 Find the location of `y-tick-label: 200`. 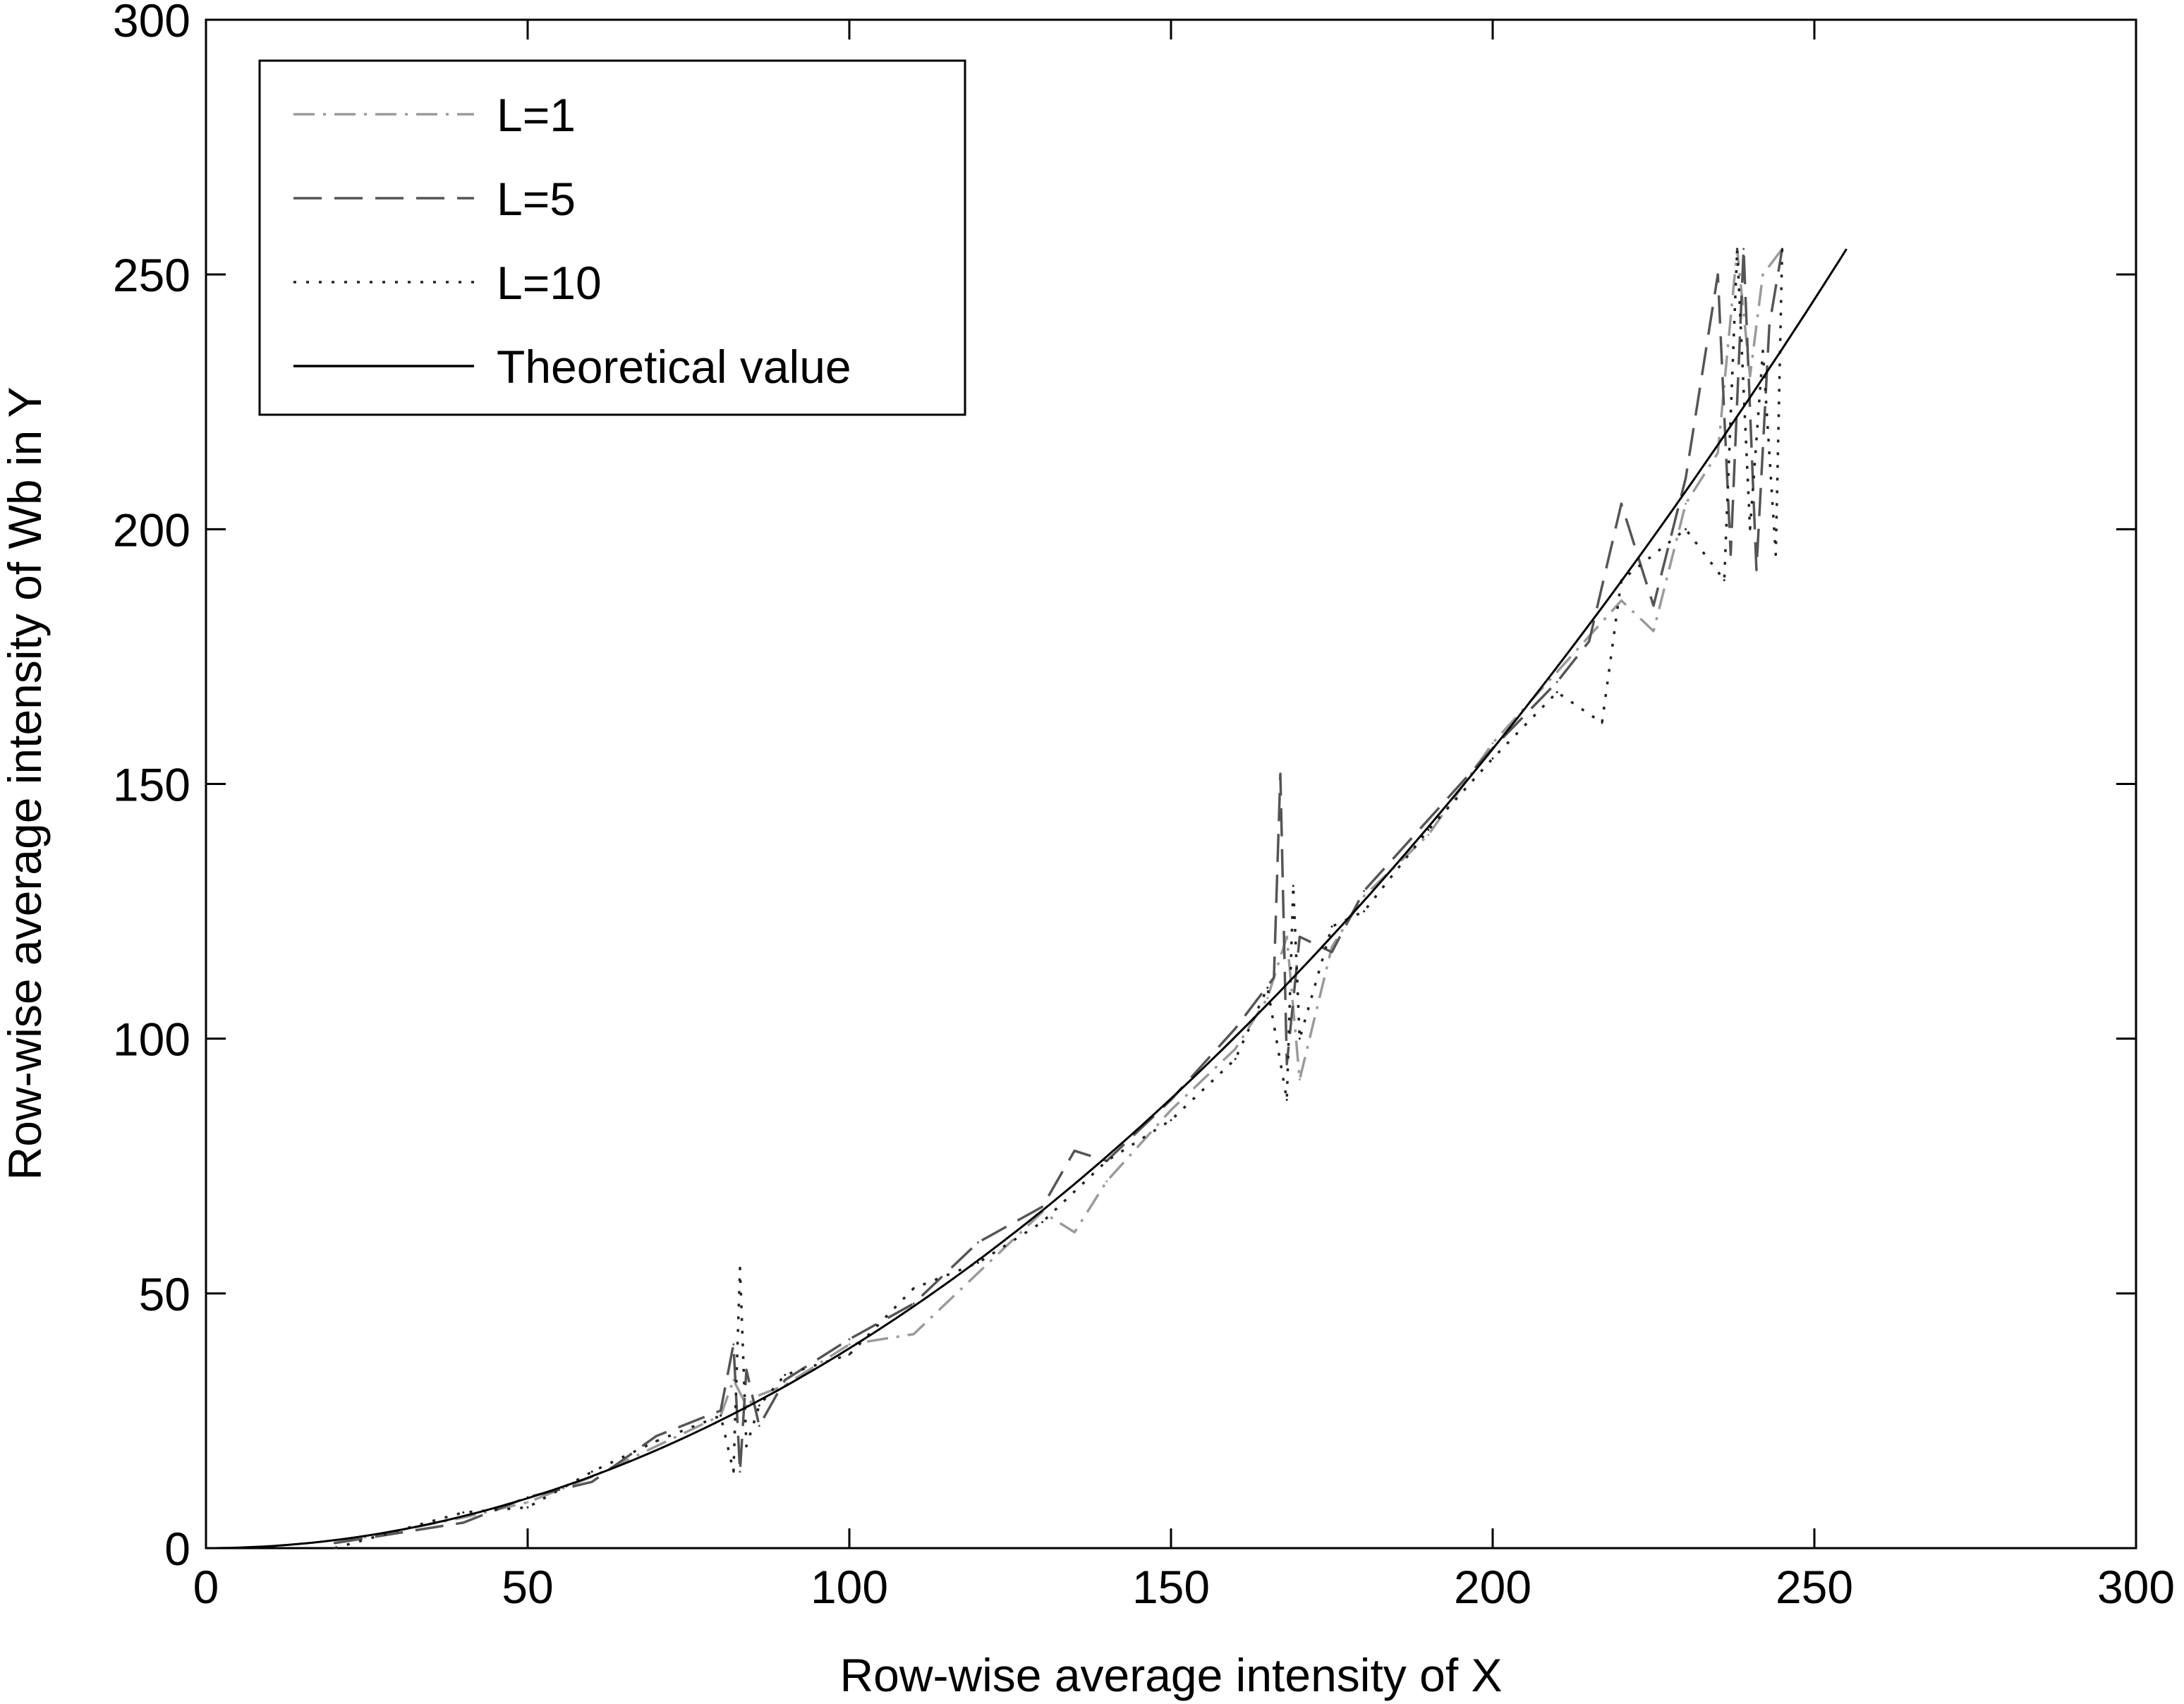

y-tick-label: 200 is located at coordinates (151, 530).